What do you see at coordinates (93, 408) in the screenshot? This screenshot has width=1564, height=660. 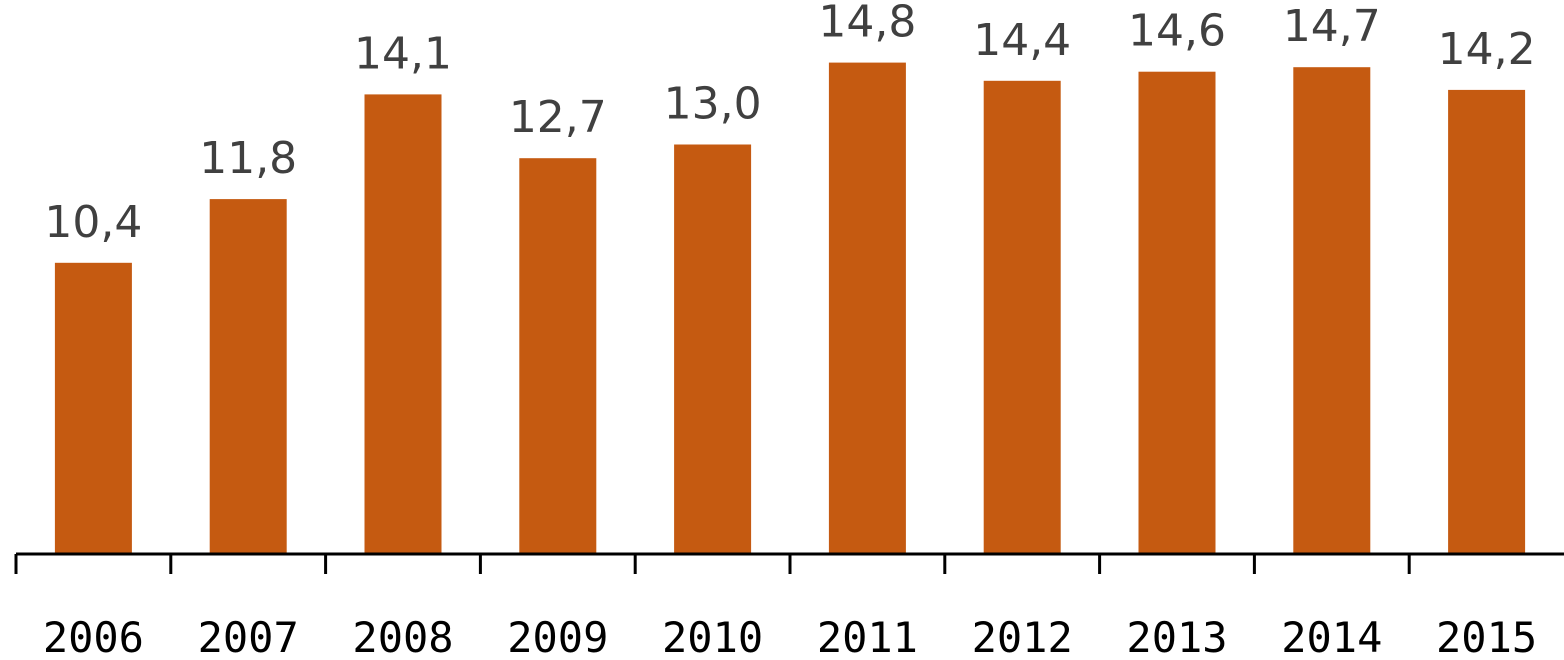 I see `bar-2006` at bounding box center [93, 408].